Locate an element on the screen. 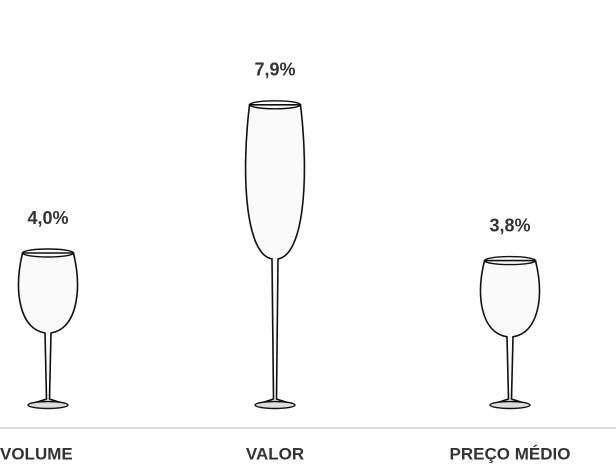  value-label: 4,0% is located at coordinates (47, 218).